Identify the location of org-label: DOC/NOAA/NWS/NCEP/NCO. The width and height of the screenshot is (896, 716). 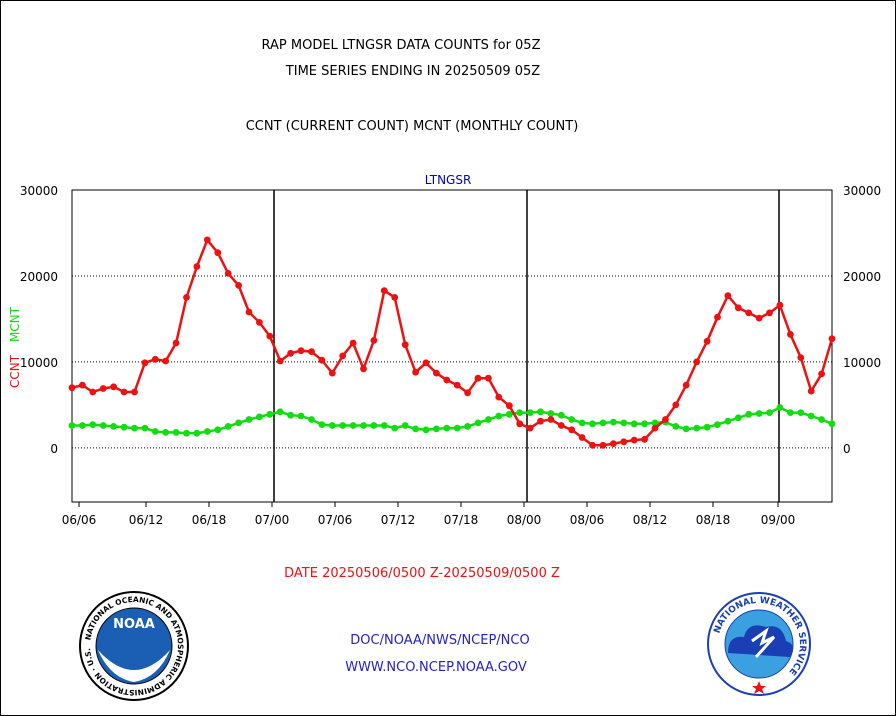
(440, 640).